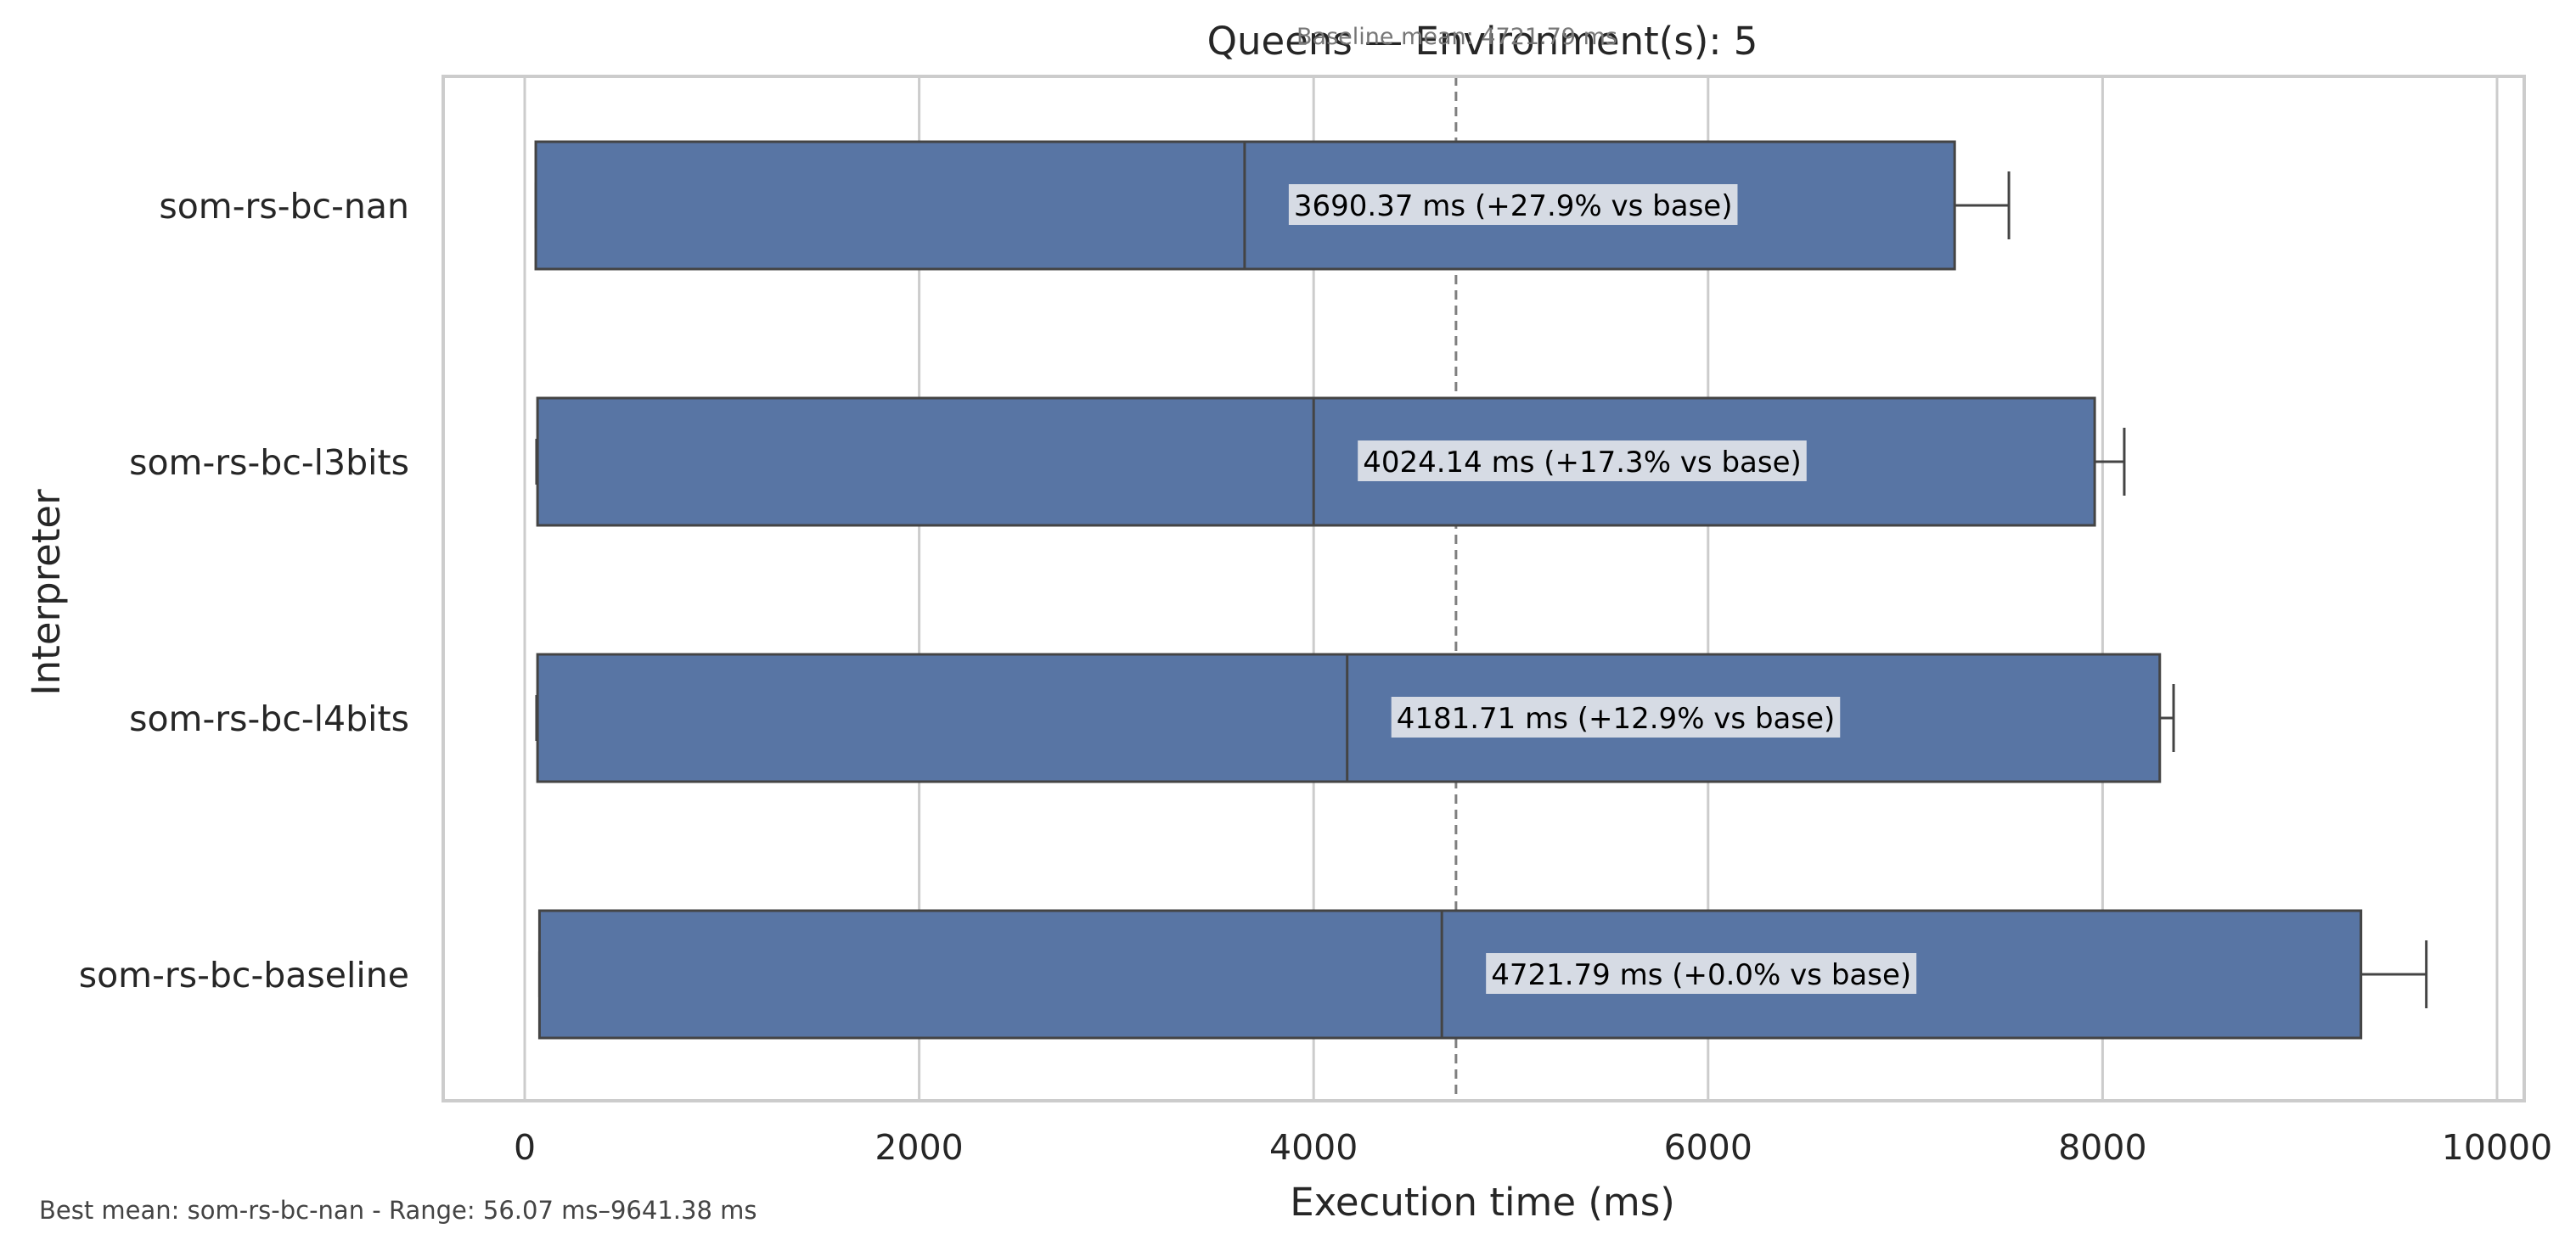 The height and width of the screenshot is (1251, 2576). What do you see at coordinates (1313, 1147) in the screenshot?
I see `x-tick-label: 4000` at bounding box center [1313, 1147].